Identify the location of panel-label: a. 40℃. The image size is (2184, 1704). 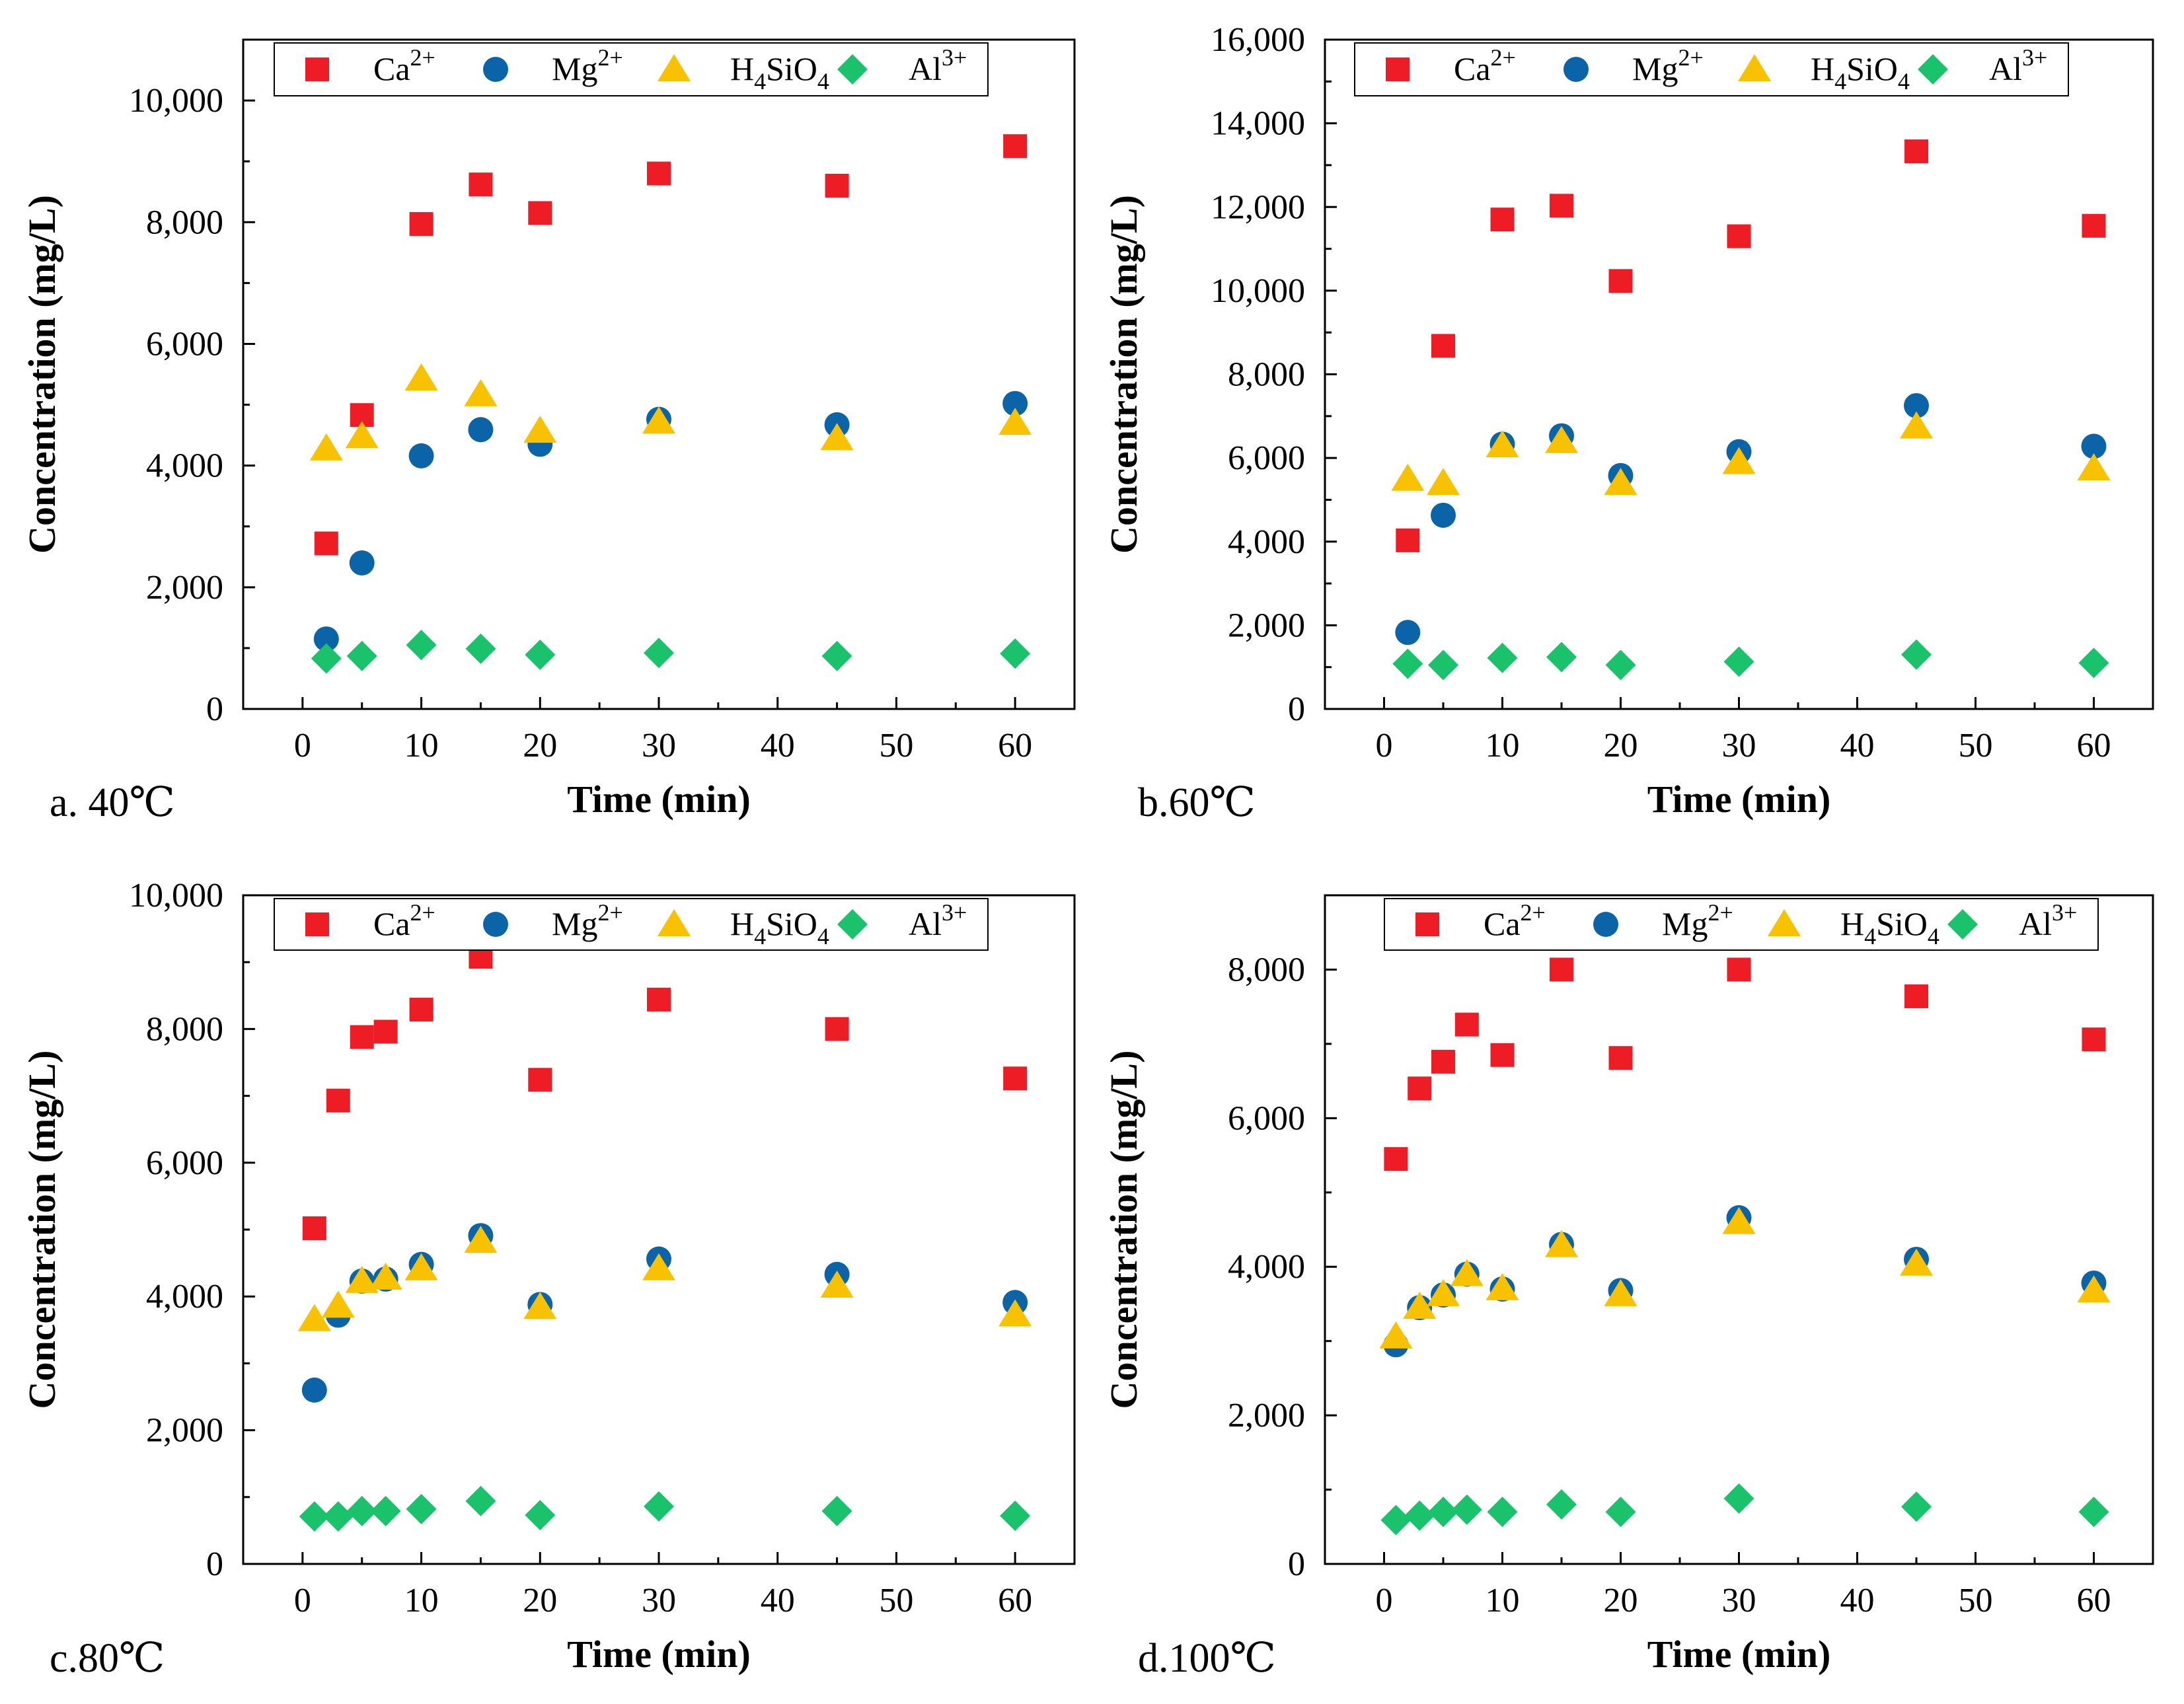
(112, 802).